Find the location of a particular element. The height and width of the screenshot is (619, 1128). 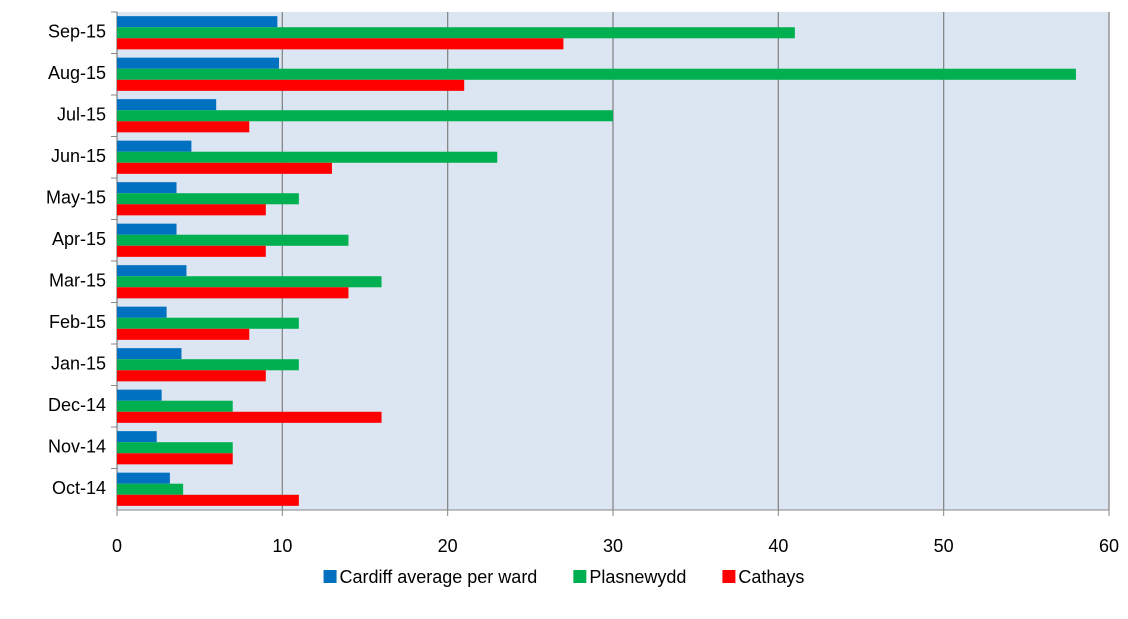

y-tick-label: Feb-15 is located at coordinates (77, 322).